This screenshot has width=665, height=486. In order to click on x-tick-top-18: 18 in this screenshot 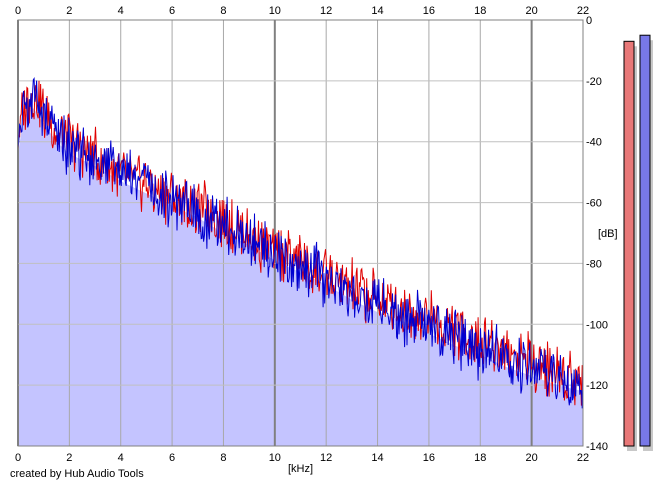, I will do `click(480, 11)`.